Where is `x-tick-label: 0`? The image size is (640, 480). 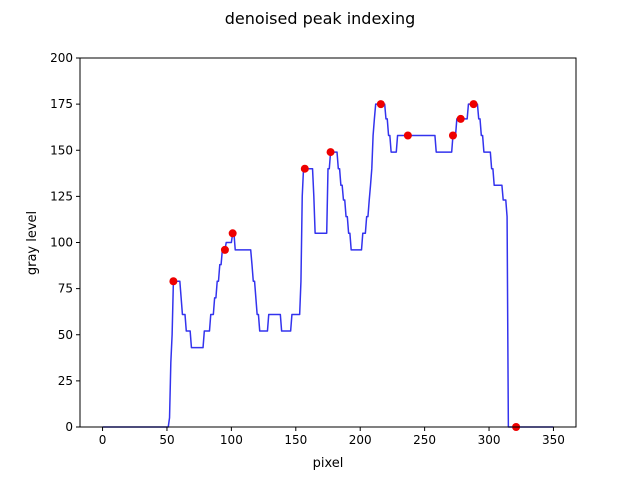 x-tick-label: 0 is located at coordinates (103, 440).